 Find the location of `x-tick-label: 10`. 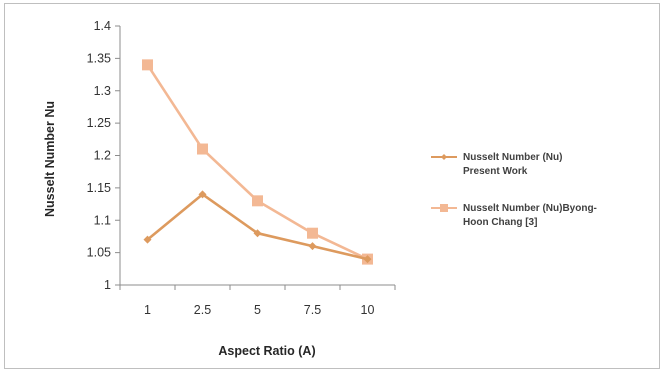

x-tick-label: 10 is located at coordinates (368, 310).